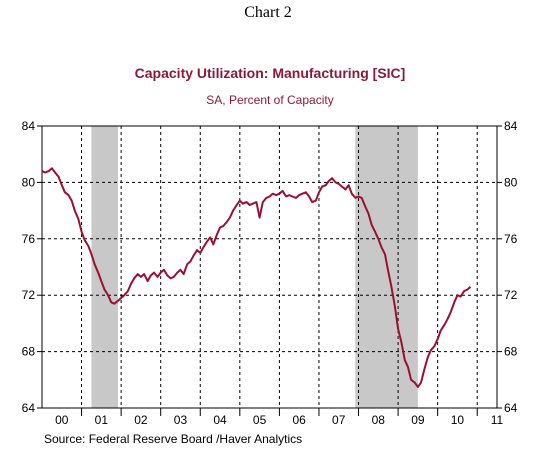  I want to click on x-label-08: 08, so click(379, 420).